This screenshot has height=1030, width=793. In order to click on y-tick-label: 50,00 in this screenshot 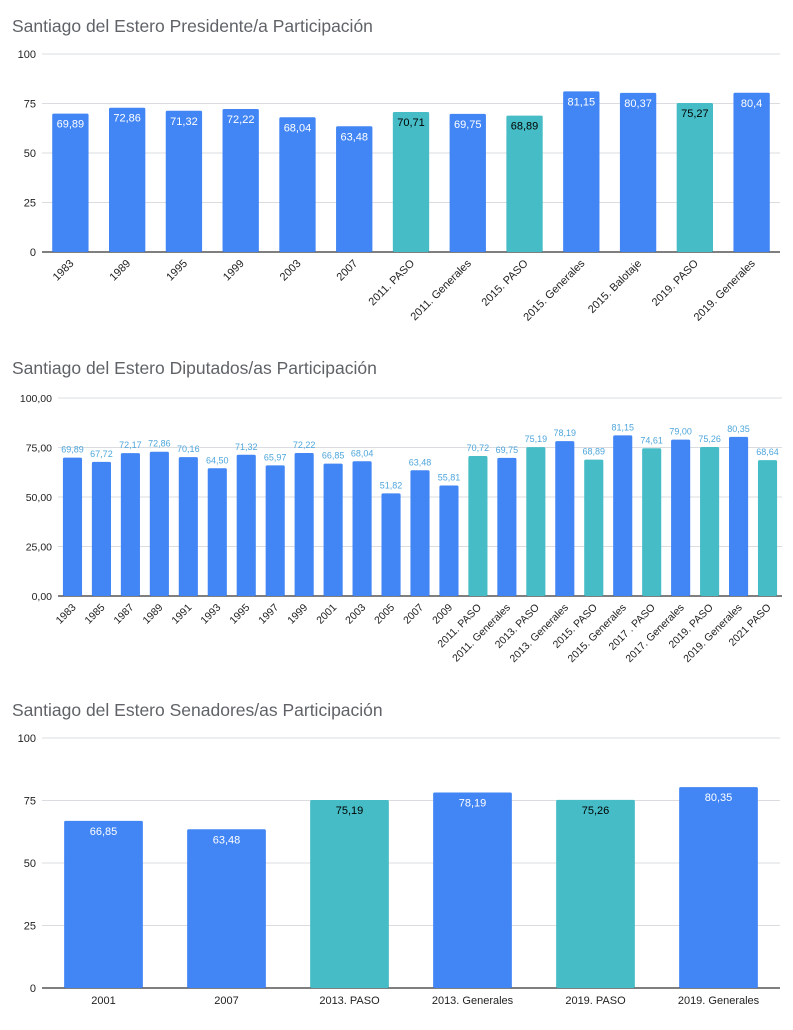, I will do `click(39, 498)`.